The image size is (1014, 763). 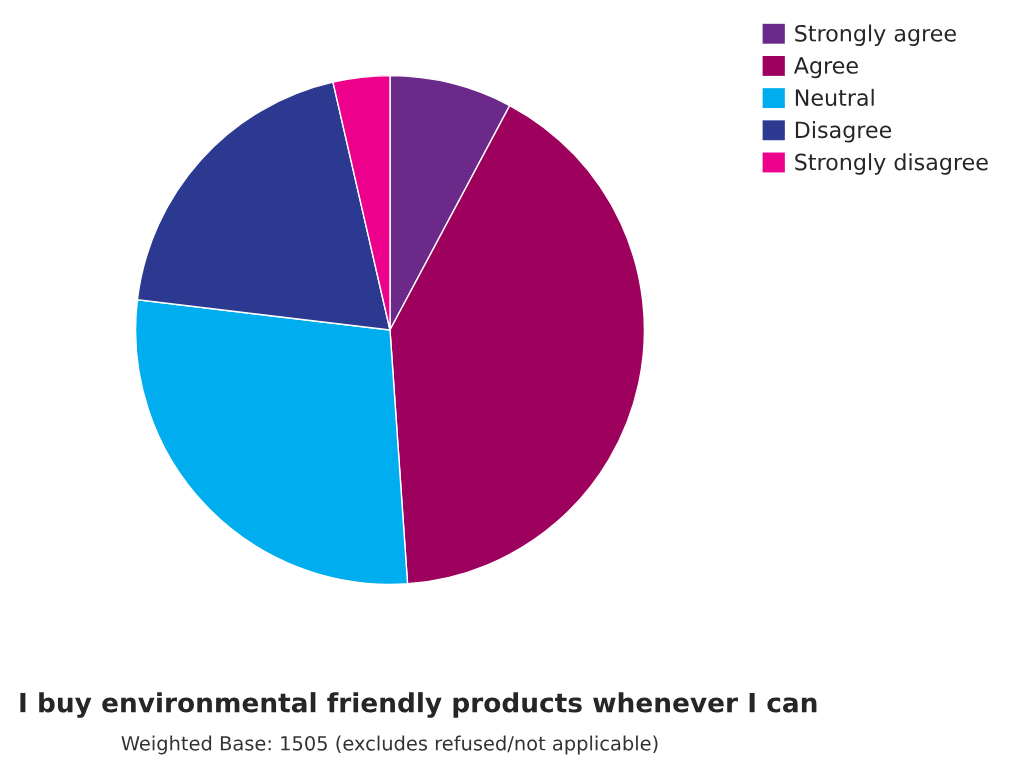 I want to click on legend-label: Strongly disagree, so click(x=891, y=164).